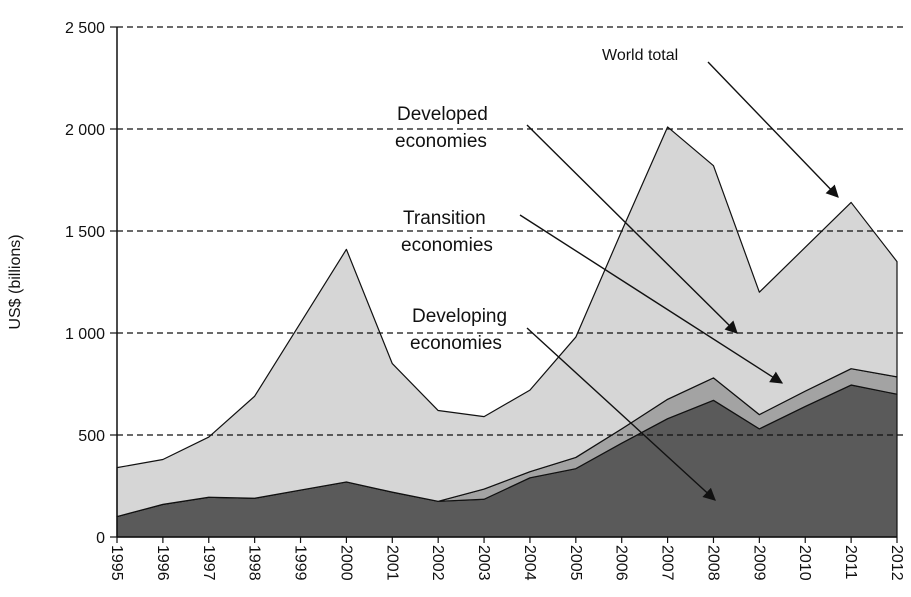 This screenshot has width=911, height=597. Describe the element at coordinates (437, 563) in the screenshot. I see `x-tick-label: 2002` at that location.